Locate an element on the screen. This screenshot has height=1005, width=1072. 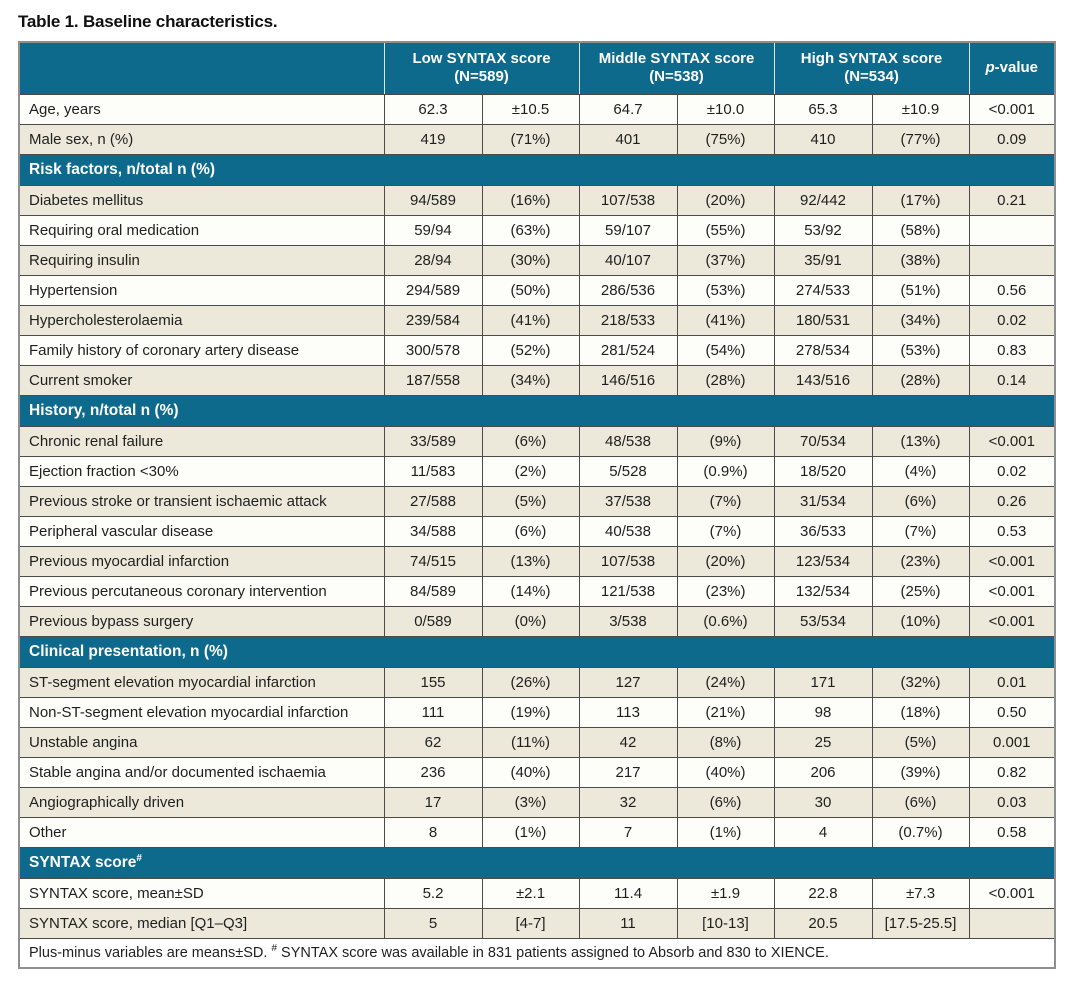
p-value-cell: 0.01 is located at coordinates (1012, 682).